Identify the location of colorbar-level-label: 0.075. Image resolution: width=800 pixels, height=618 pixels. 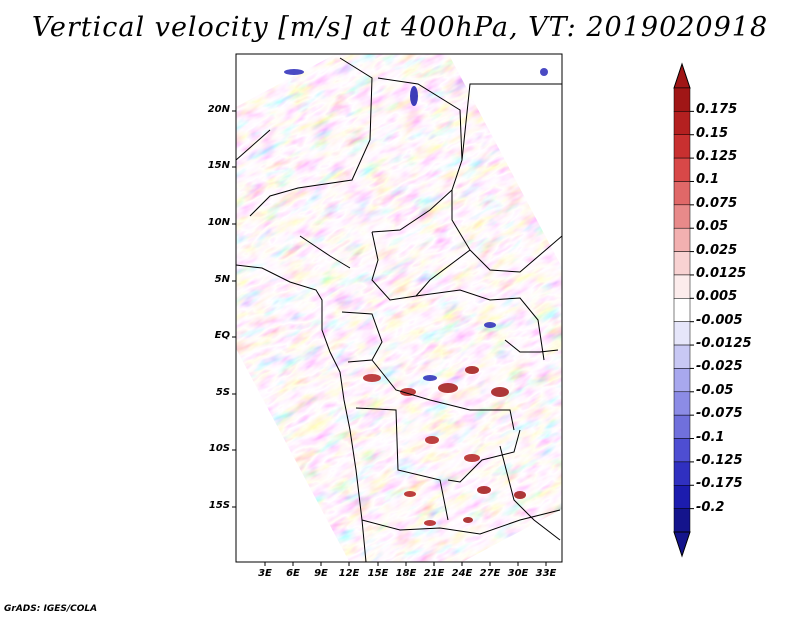
(717, 203).